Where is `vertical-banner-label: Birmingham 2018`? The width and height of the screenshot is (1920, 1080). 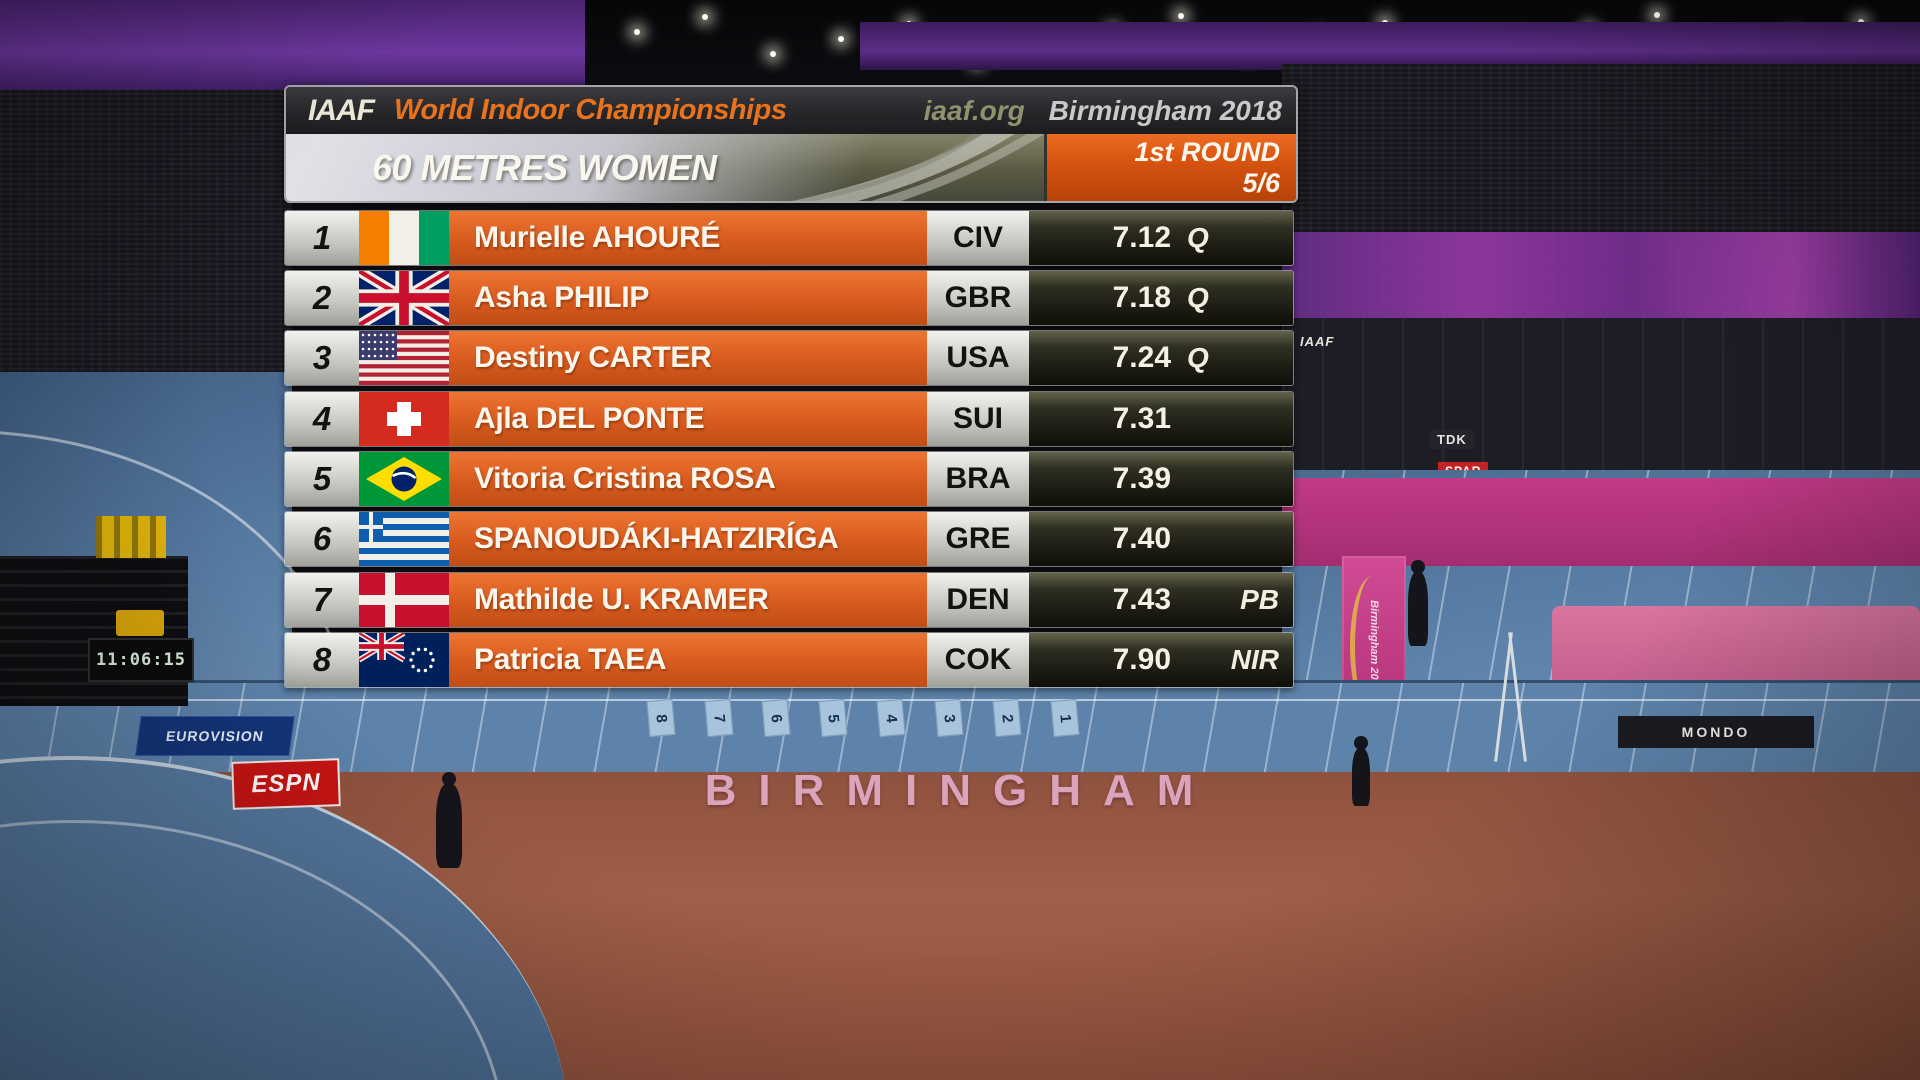 vertical-banner-label: Birmingham 2018 is located at coordinates (1374, 646).